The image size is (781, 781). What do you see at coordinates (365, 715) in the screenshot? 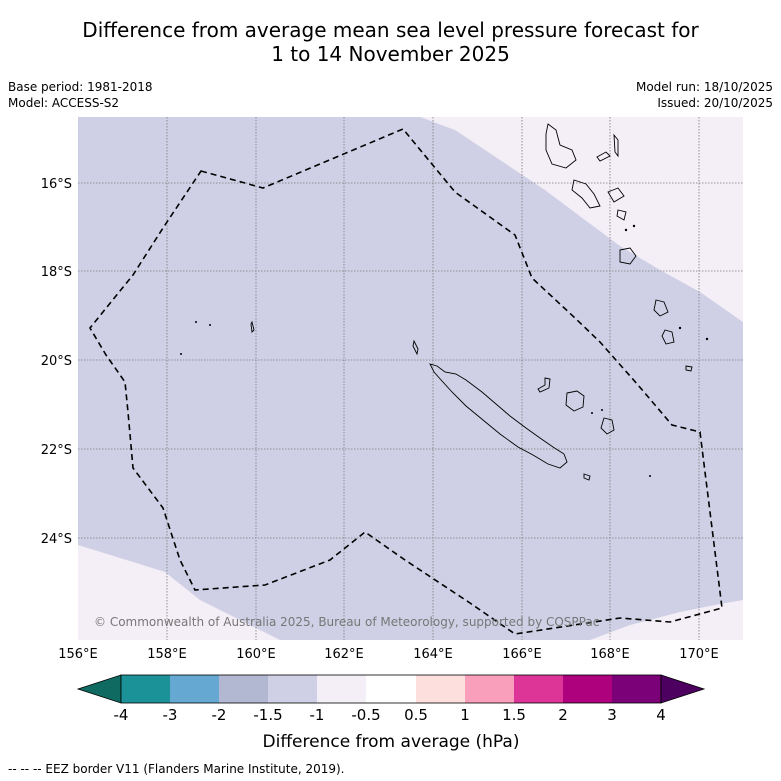
I see `cb-tick-minus-0-5: -0.5` at bounding box center [365, 715].